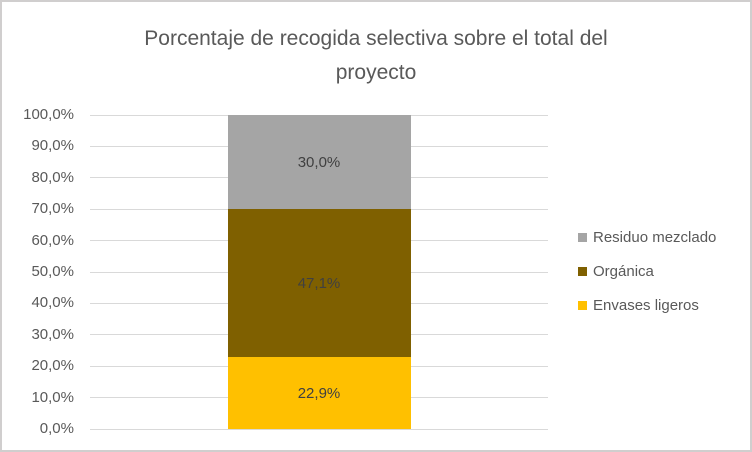 Image resolution: width=752 pixels, height=452 pixels. What do you see at coordinates (319, 429) in the screenshot?
I see `x-axis-line` at bounding box center [319, 429].